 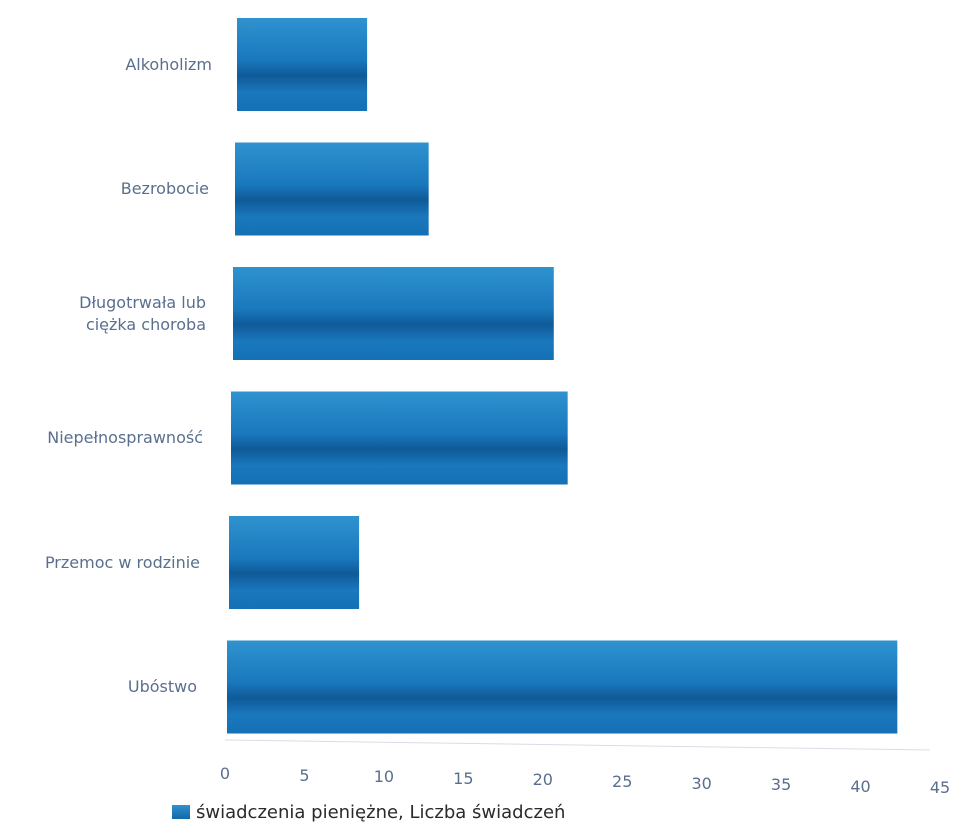 What do you see at coordinates (122, 562) in the screenshot?
I see `category-label: Przemoc w rodzinie` at bounding box center [122, 562].